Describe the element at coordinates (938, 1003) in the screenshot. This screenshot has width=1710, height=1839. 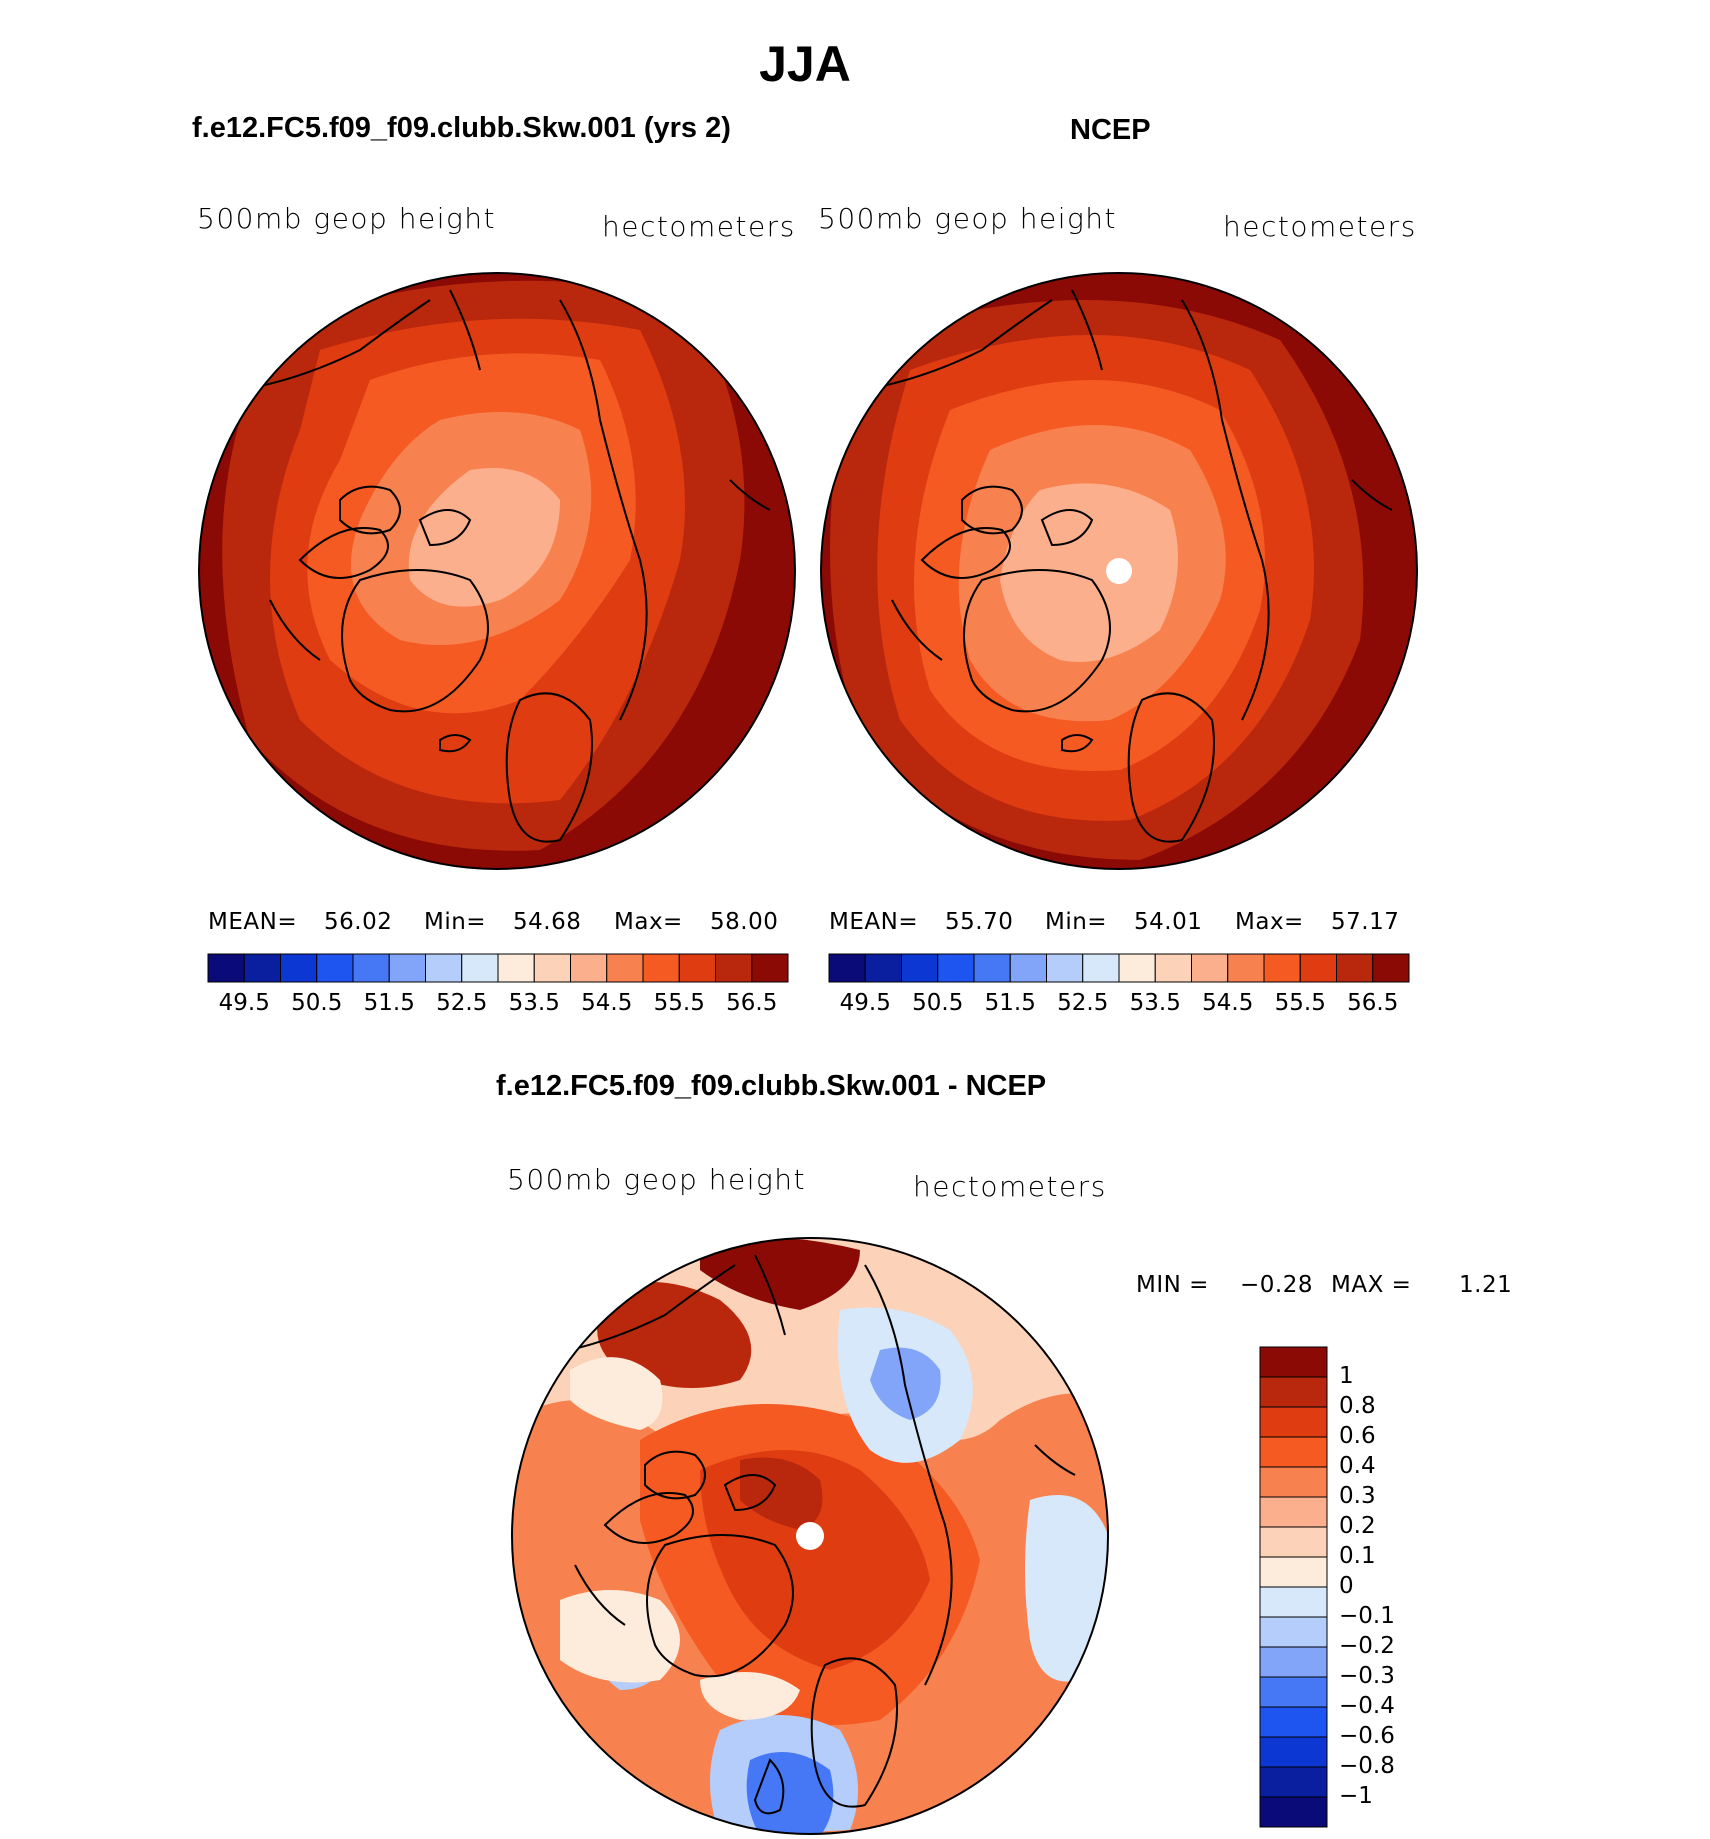
I see `panel2-colorbar-tick-label: 50.5` at that location.